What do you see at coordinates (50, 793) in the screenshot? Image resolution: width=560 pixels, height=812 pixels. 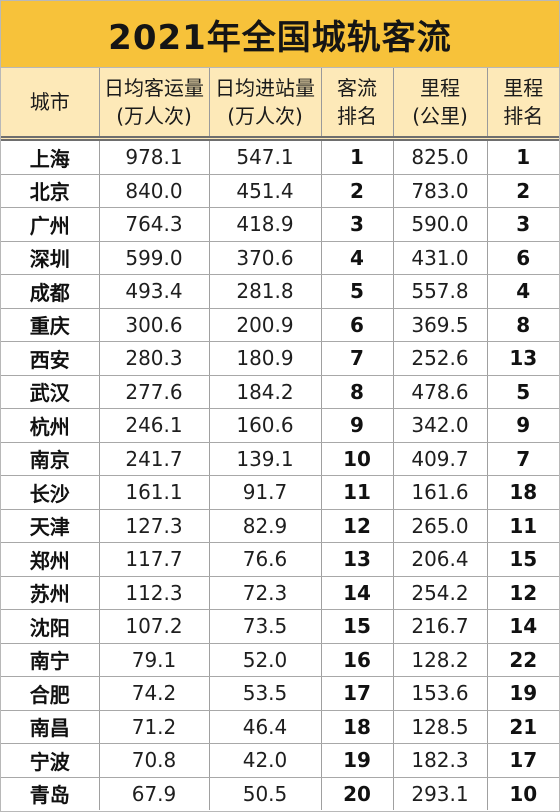 I see `city-cell: 青岛` at bounding box center [50, 793].